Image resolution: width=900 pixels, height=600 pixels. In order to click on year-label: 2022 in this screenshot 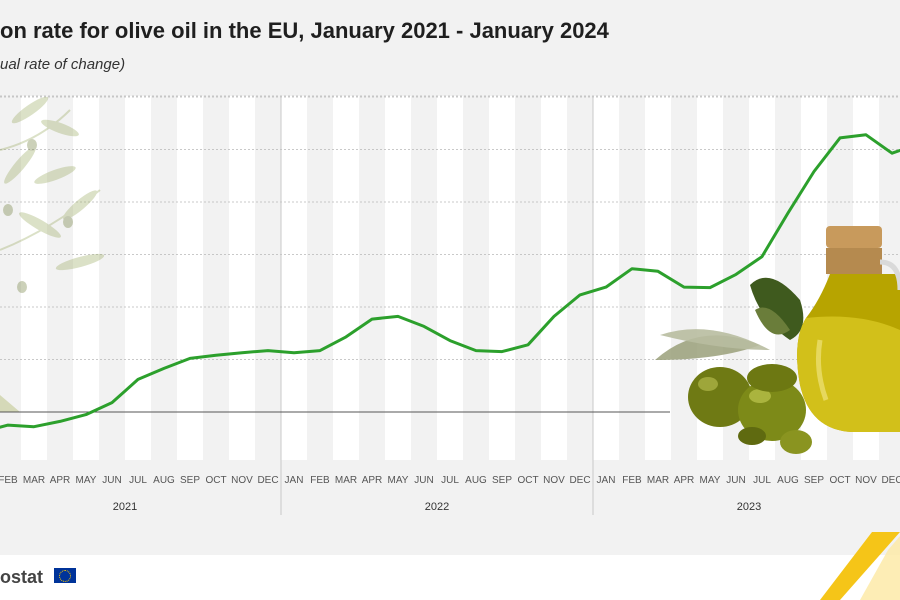, I will do `click(437, 507)`.